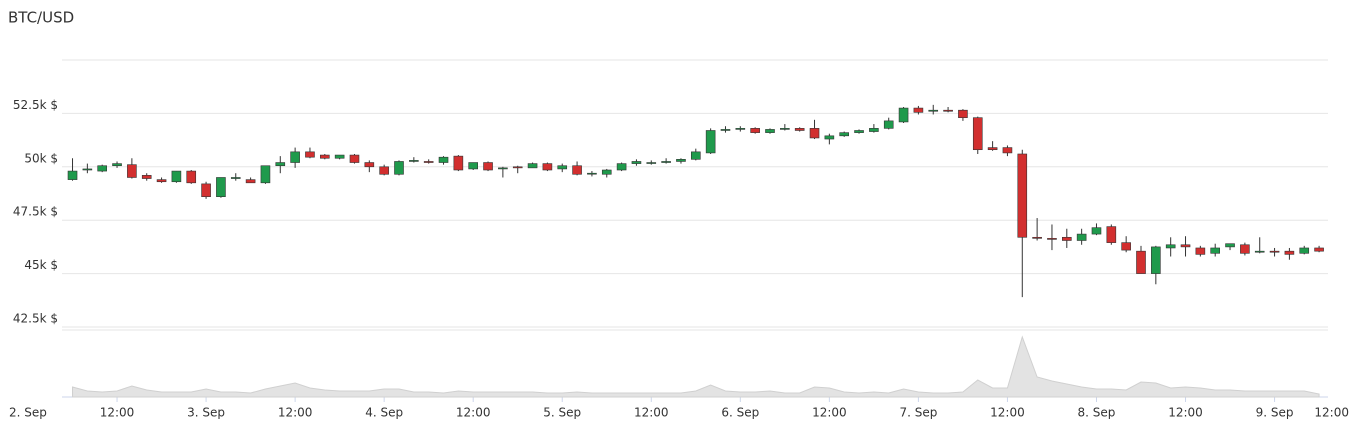 Image resolution: width=1351 pixels, height=426 pixels. Describe the element at coordinates (740, 413) in the screenshot. I see `x-tick-label: 6. Sep` at that location.